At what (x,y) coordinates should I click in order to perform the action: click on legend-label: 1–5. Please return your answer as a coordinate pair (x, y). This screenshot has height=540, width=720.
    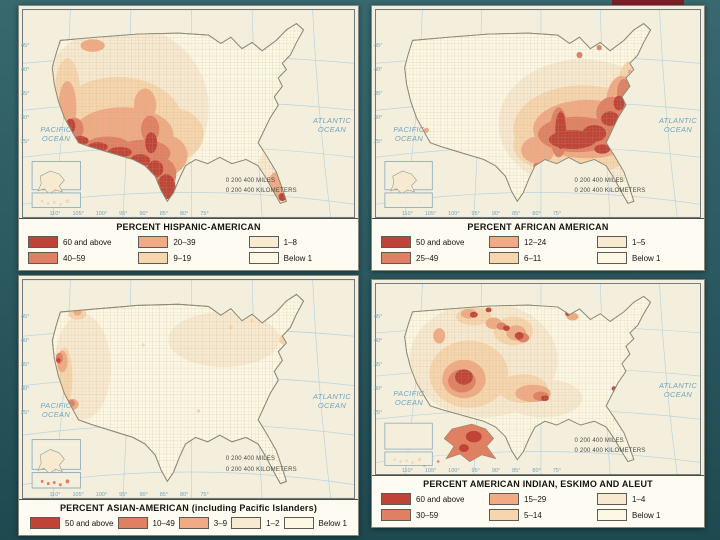
    Looking at the image, I should click on (639, 242).